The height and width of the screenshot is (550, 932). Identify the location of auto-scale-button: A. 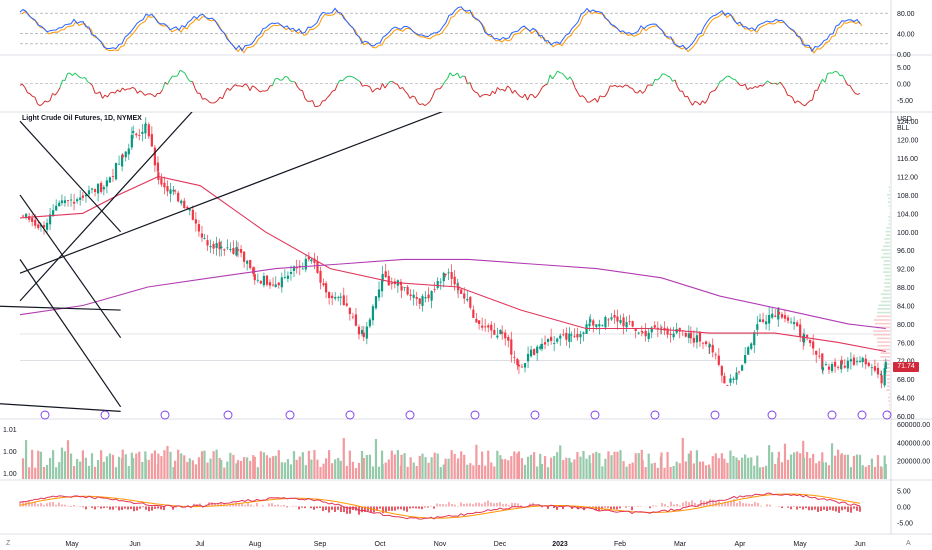
(908, 543).